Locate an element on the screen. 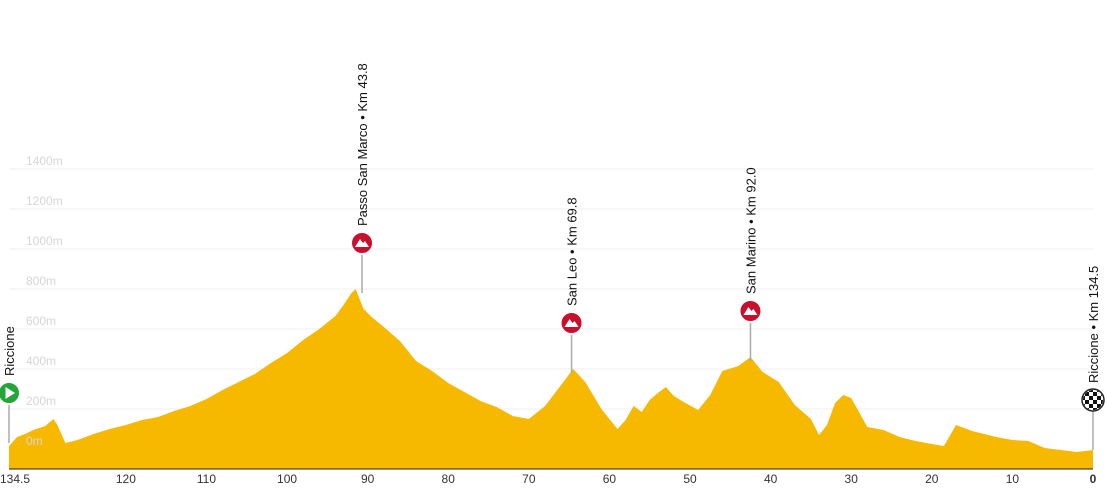  x-axis: 134.5 120 110 100 90 80 70 60 50 40 30 20 10 0 is located at coordinates (548, 477).